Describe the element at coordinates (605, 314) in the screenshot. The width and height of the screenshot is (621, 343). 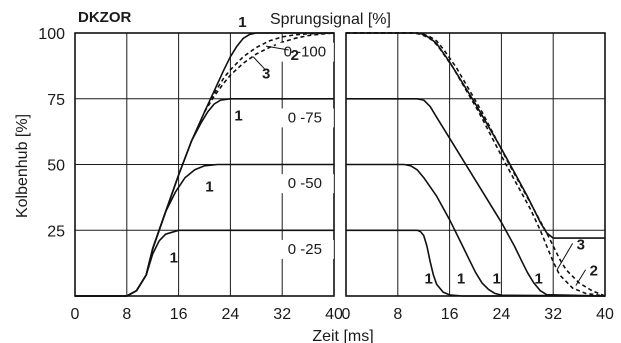
I see `fall-x-tick-label: 40` at that location.